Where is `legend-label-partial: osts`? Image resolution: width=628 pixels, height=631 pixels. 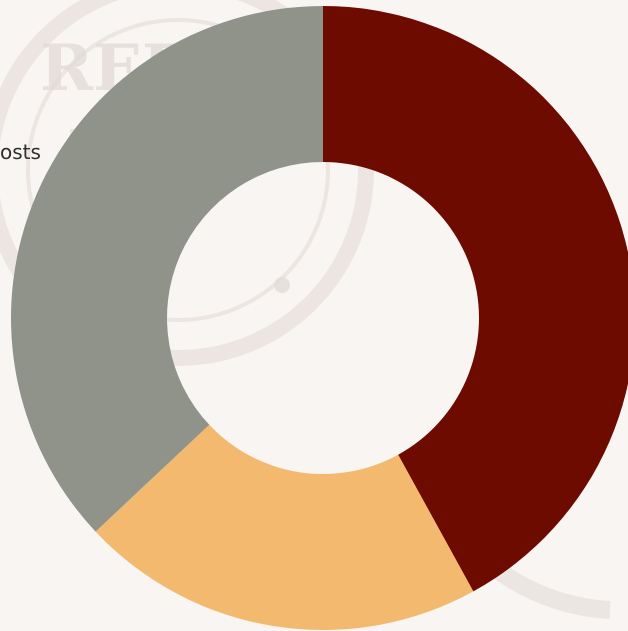 legend-label-partial: osts is located at coordinates (20, 152).